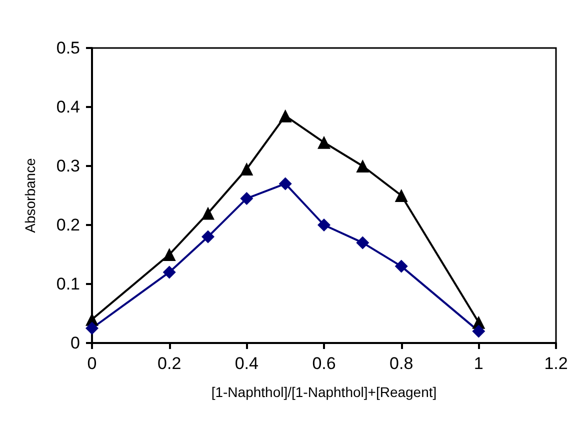  What do you see at coordinates (68, 284) in the screenshot?
I see `y-tick-label: 0.1` at bounding box center [68, 284].